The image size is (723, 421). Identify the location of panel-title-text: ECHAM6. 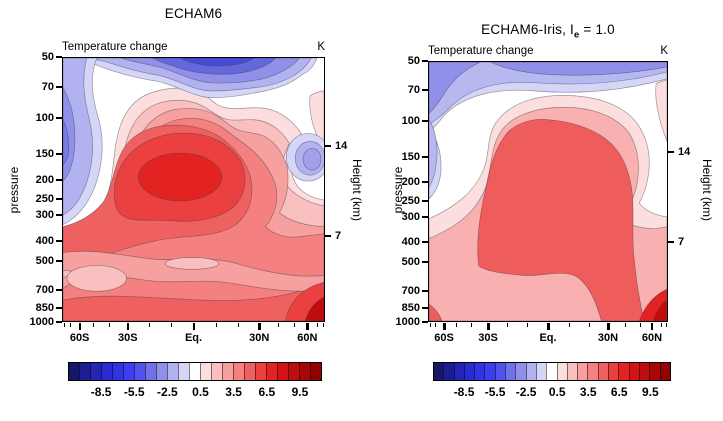
(193, 13).